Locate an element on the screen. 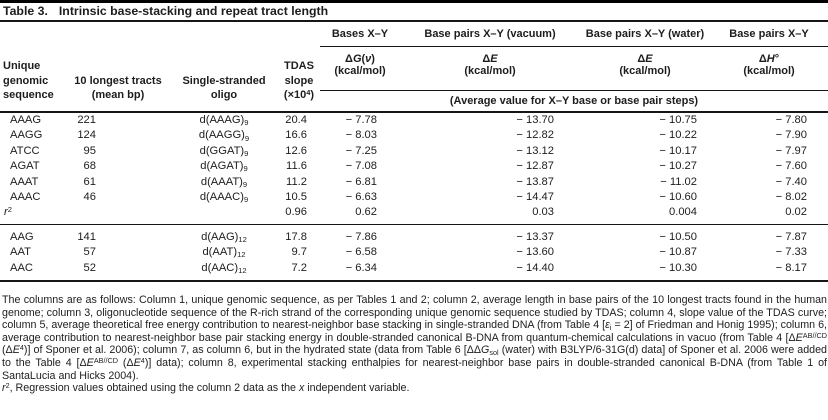 The height and width of the screenshot is (420, 828). cell-de_vac: − 13.87 is located at coordinates (535, 181).